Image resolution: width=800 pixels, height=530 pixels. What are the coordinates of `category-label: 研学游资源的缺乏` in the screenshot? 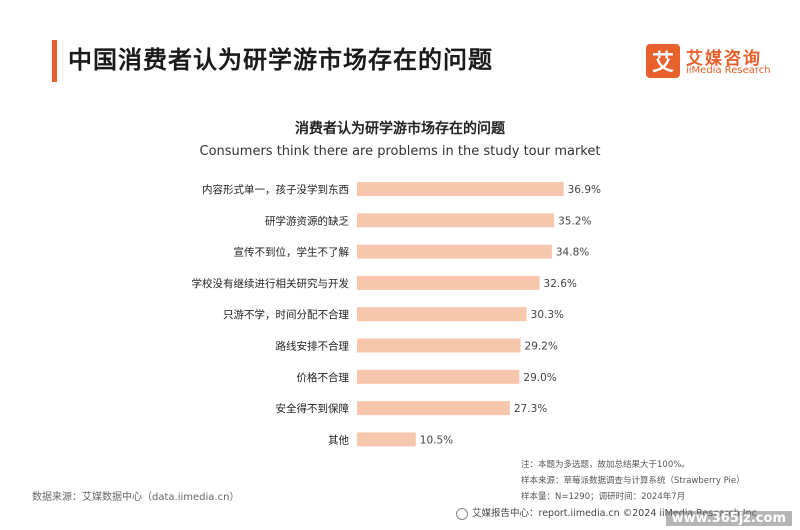 It's located at (307, 220).